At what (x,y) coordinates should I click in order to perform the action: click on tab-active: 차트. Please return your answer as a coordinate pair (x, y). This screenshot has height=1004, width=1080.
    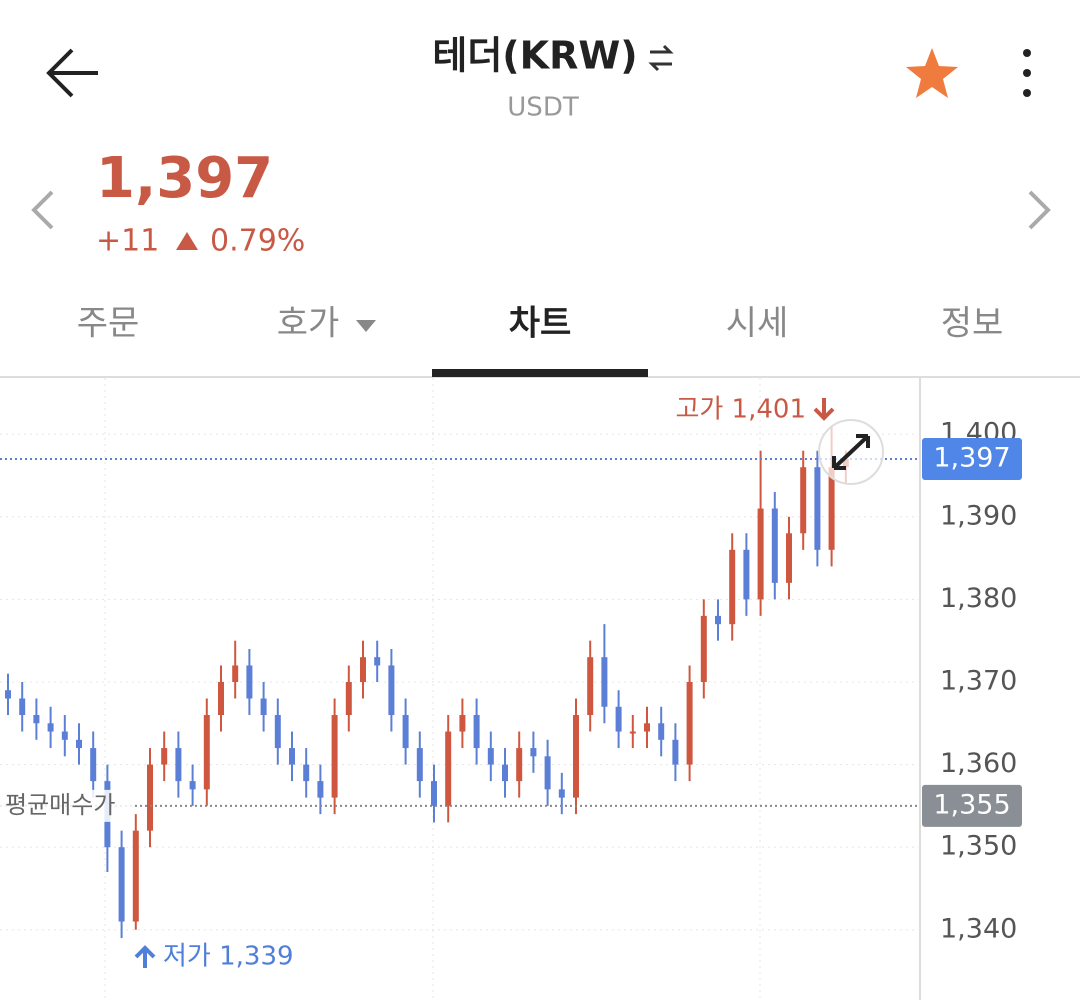
    Looking at the image, I should click on (540, 324).